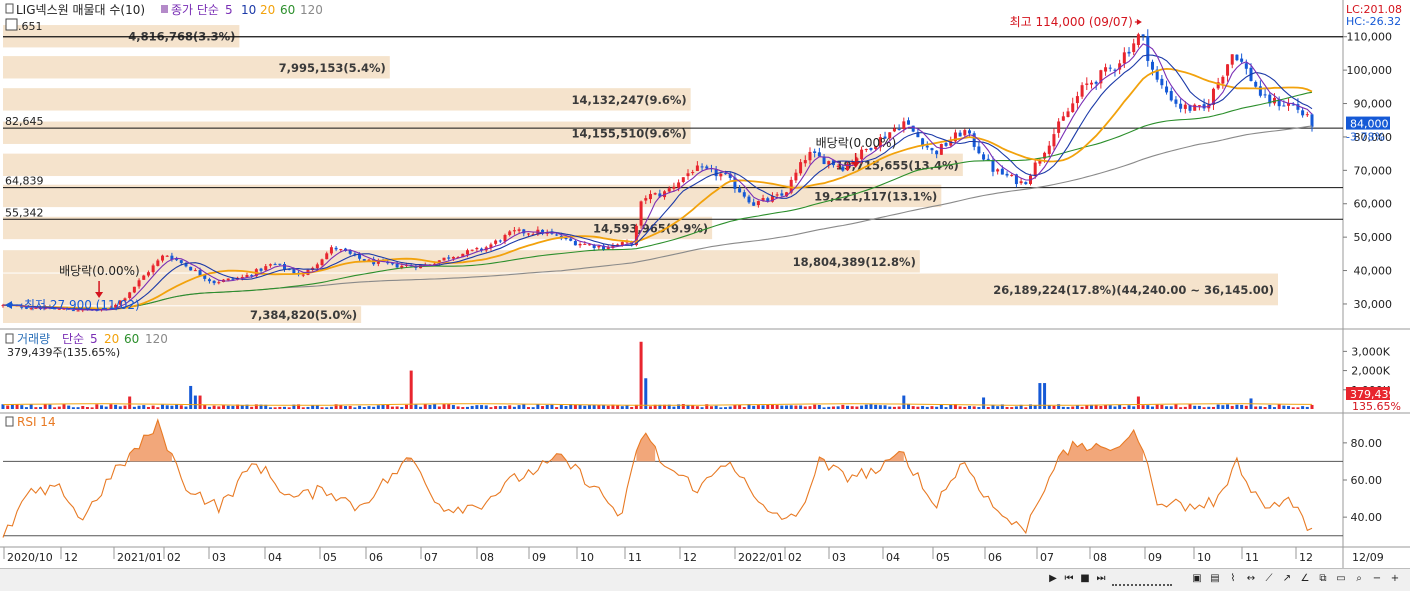 The height and width of the screenshot is (591, 1410). I want to click on rsi-tick-label: 80.00, so click(1367, 443).